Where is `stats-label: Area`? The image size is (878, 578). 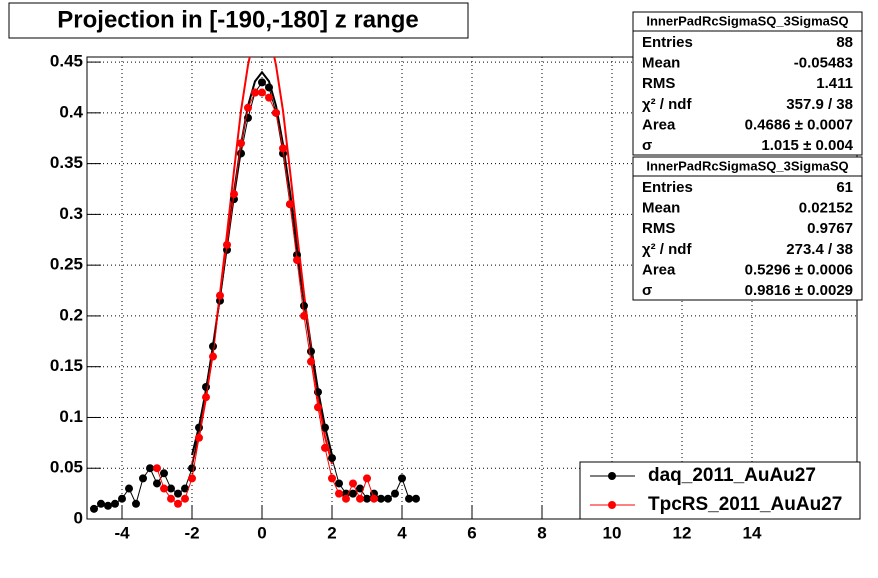
stats-label: Area is located at coordinates (659, 124).